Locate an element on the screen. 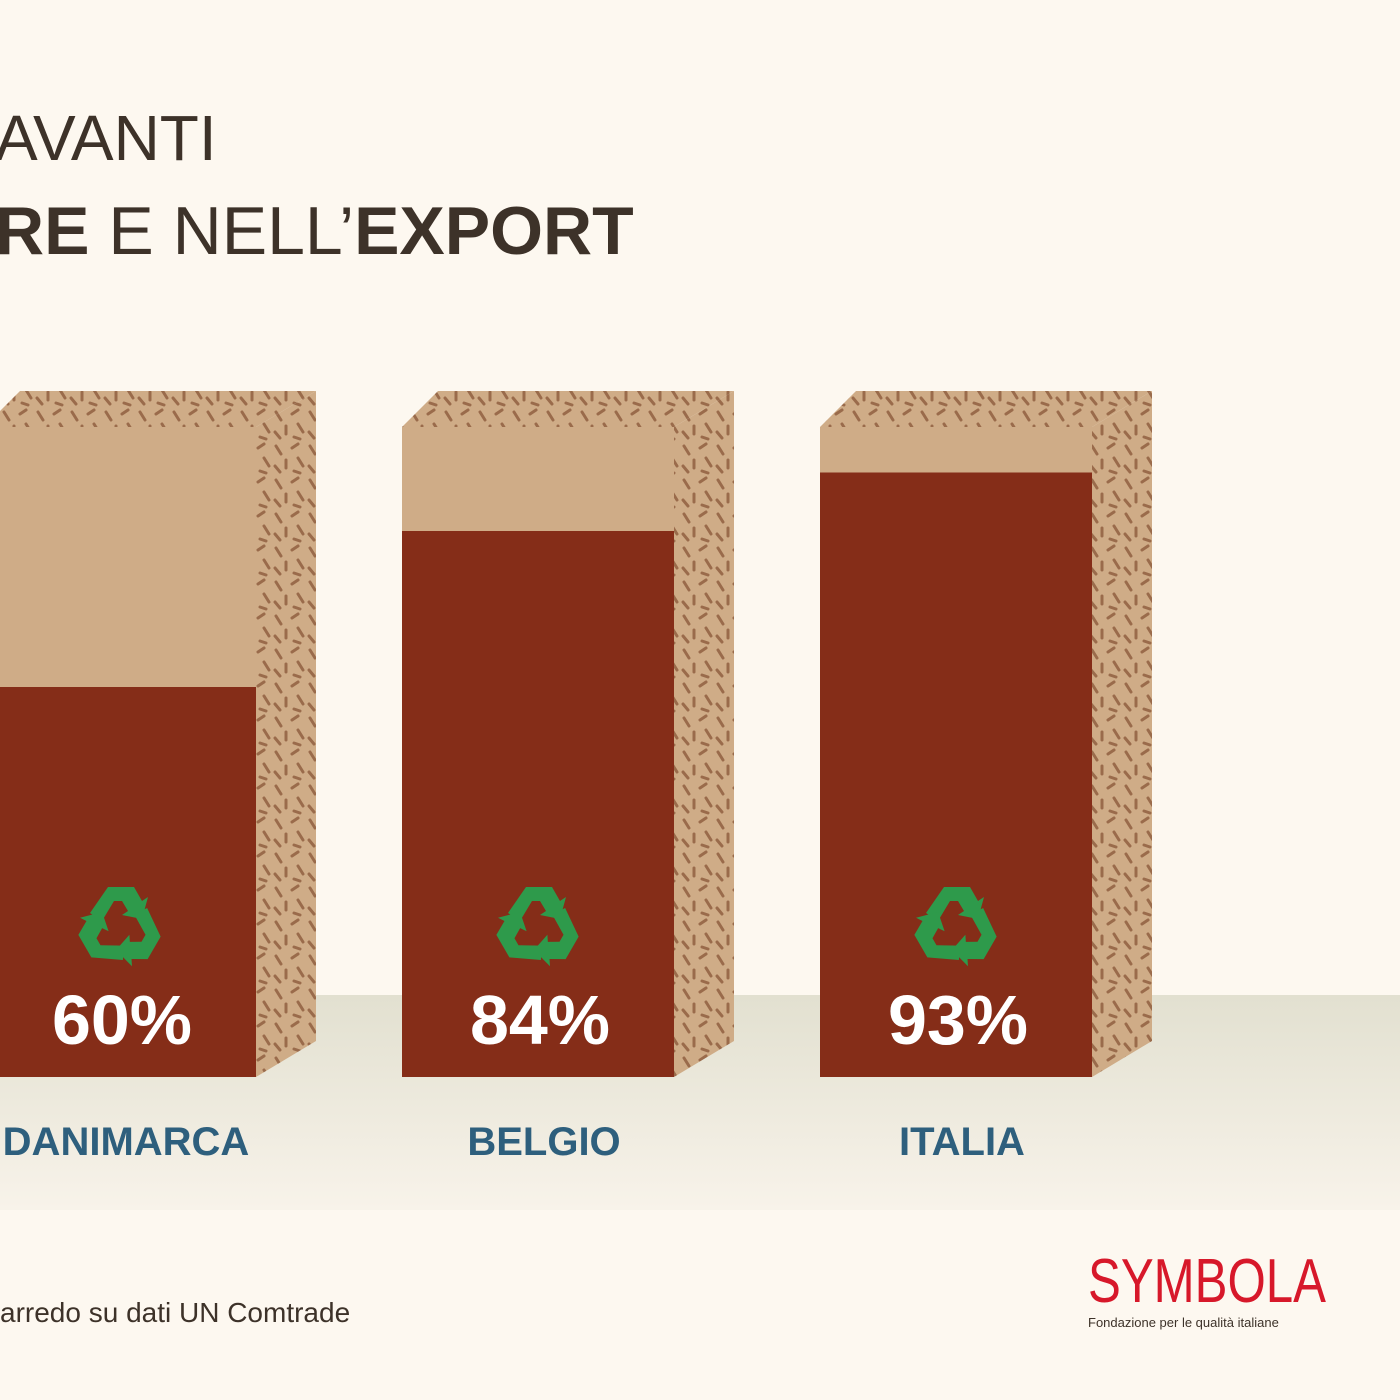  value-label: 84% is located at coordinates (540, 1020).